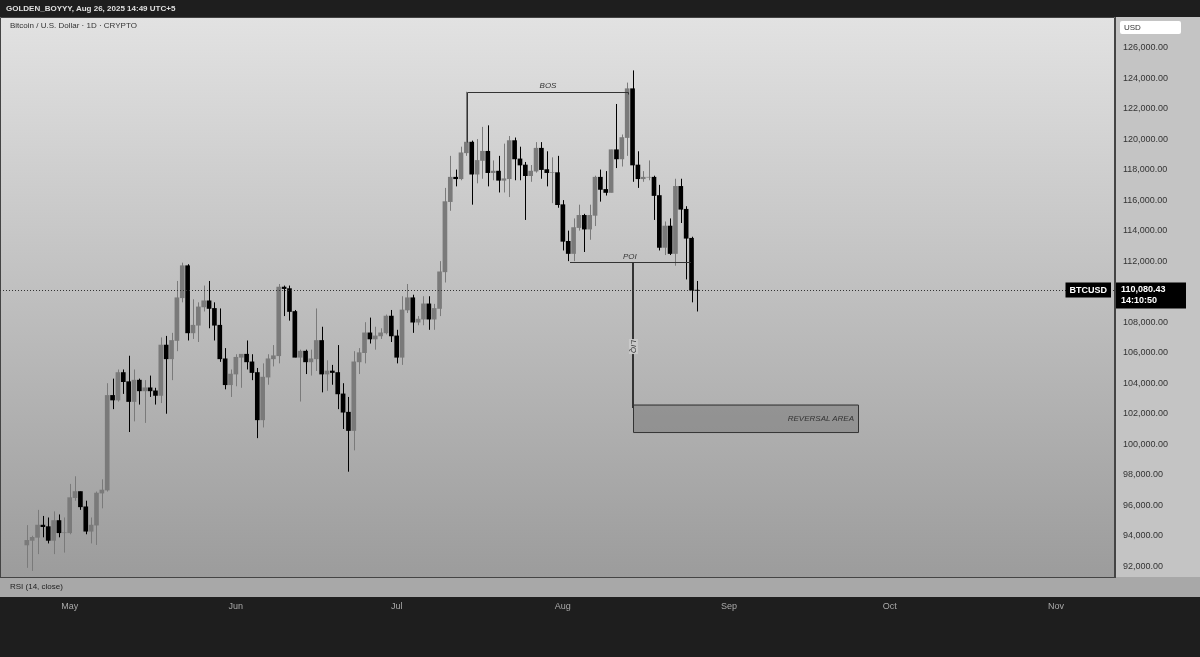  What do you see at coordinates (1145, 260) in the screenshot?
I see `y-tick-label: 112,000.00` at bounding box center [1145, 260].